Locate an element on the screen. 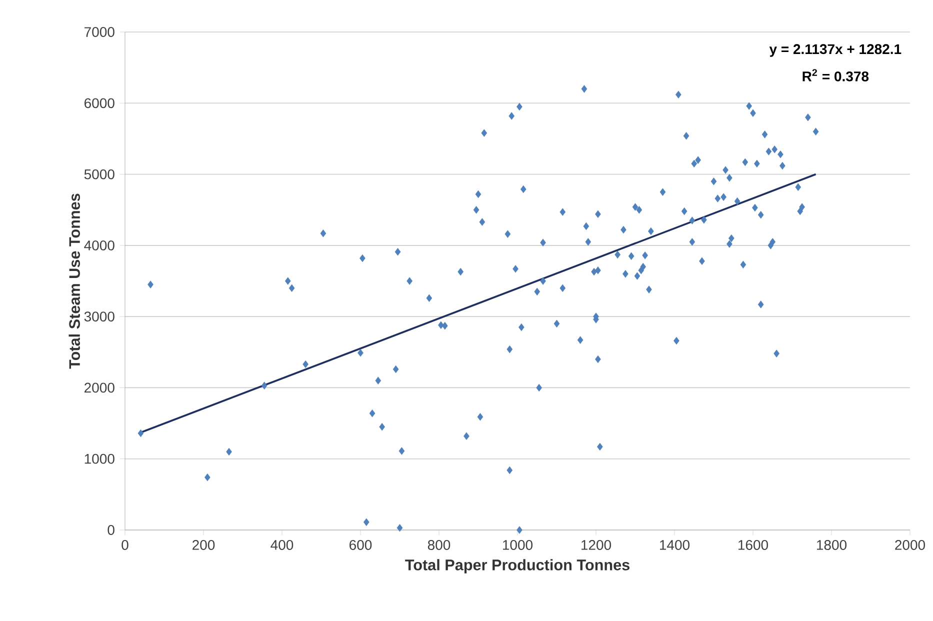 This screenshot has width=933, height=621. x-tick-label: 600 is located at coordinates (361, 545).